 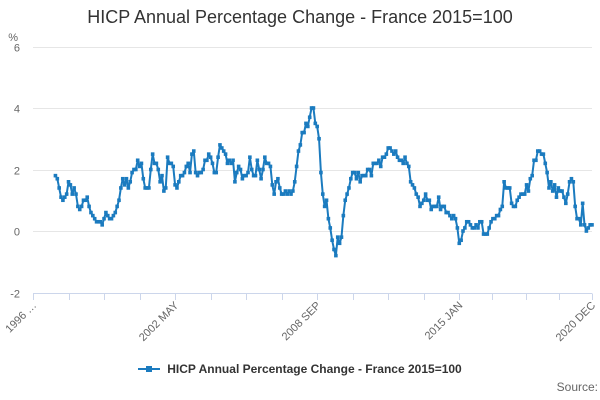 What do you see at coordinates (13, 38) in the screenshot?
I see `y-axis-unit-label: %` at bounding box center [13, 38].